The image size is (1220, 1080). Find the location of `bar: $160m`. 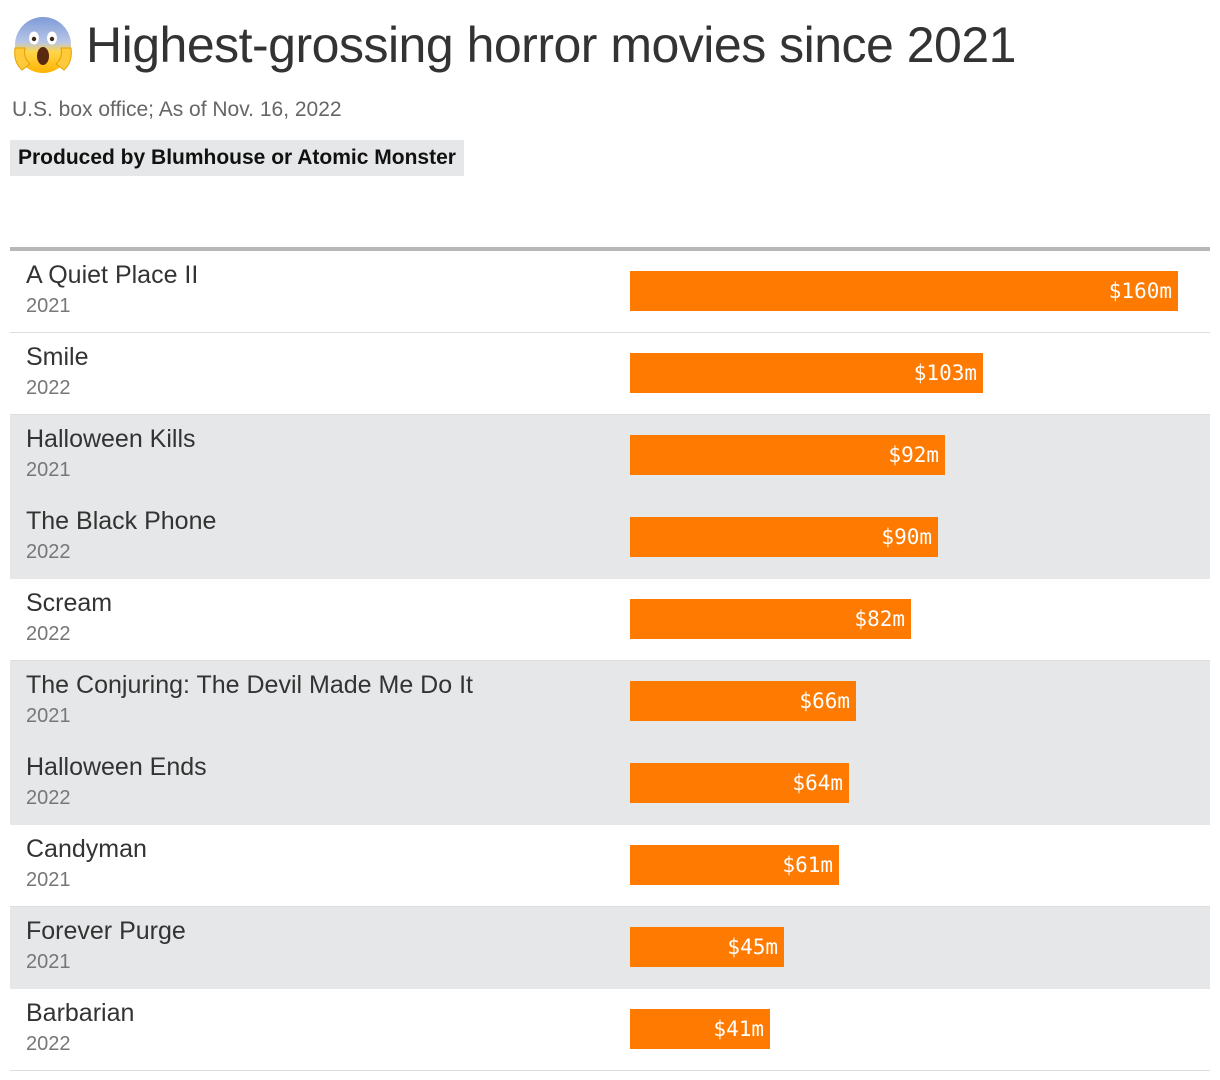

bar: $160m is located at coordinates (904, 291).